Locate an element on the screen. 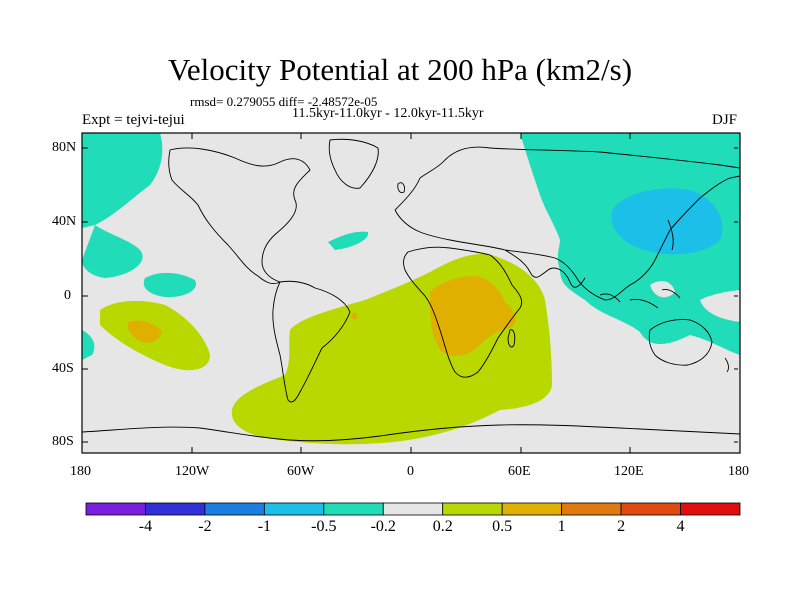 This screenshot has height=600, width=800. coastline-africa is located at coordinates (463, 312).